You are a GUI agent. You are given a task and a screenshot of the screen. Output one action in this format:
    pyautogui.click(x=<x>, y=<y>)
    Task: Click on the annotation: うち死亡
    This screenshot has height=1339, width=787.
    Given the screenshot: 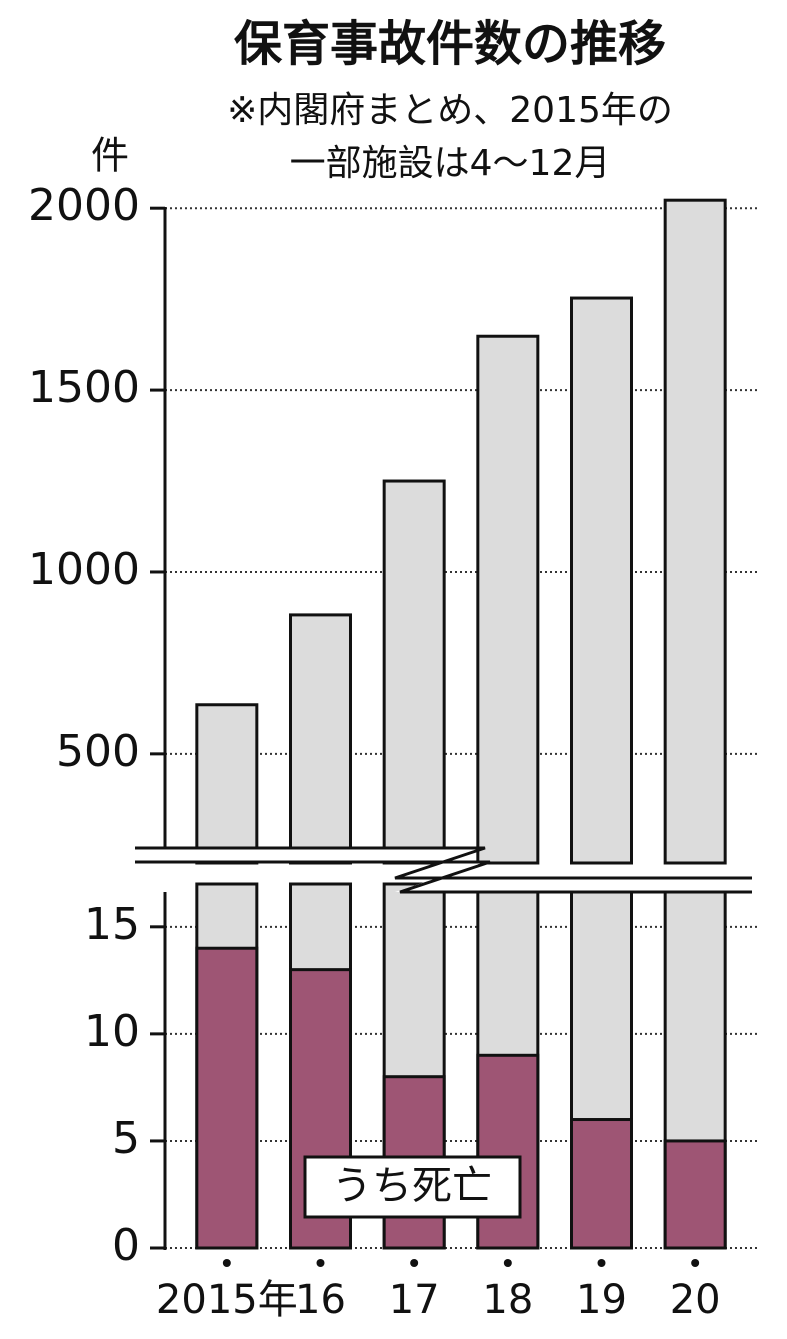 What is the action you would take?
    pyautogui.click(x=412, y=1186)
    